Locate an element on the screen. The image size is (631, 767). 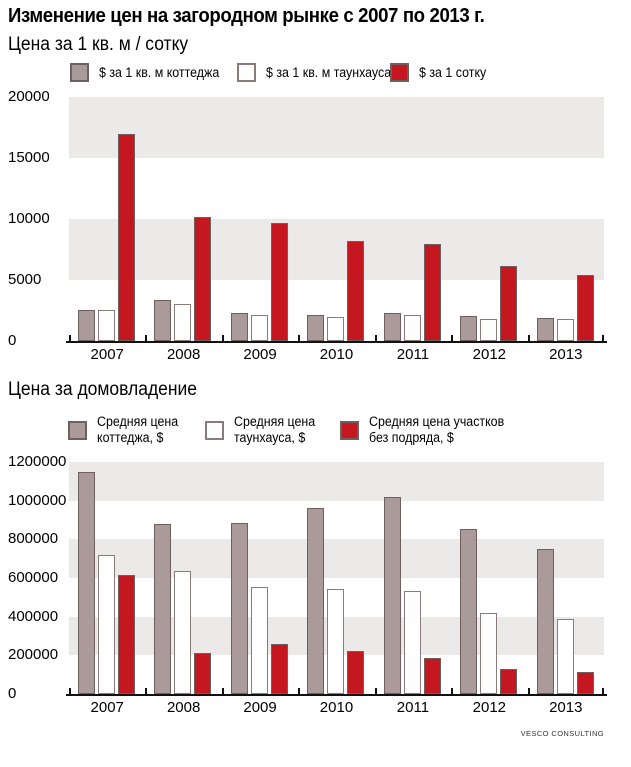
y-axis-label: 1000000 is located at coordinates (37, 500).